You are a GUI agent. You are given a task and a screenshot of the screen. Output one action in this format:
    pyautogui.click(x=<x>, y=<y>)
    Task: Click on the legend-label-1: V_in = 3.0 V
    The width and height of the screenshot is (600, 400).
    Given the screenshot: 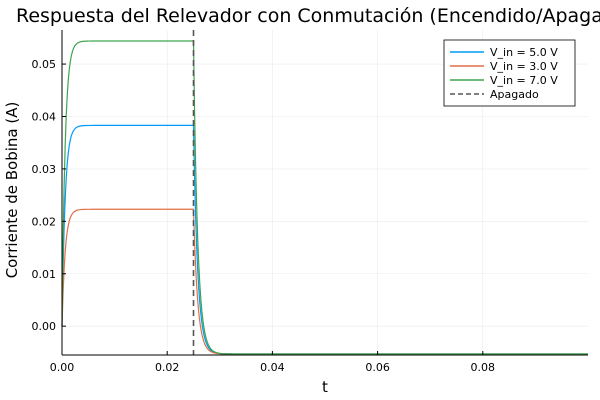 What is the action you would take?
    pyautogui.click(x=524, y=66)
    